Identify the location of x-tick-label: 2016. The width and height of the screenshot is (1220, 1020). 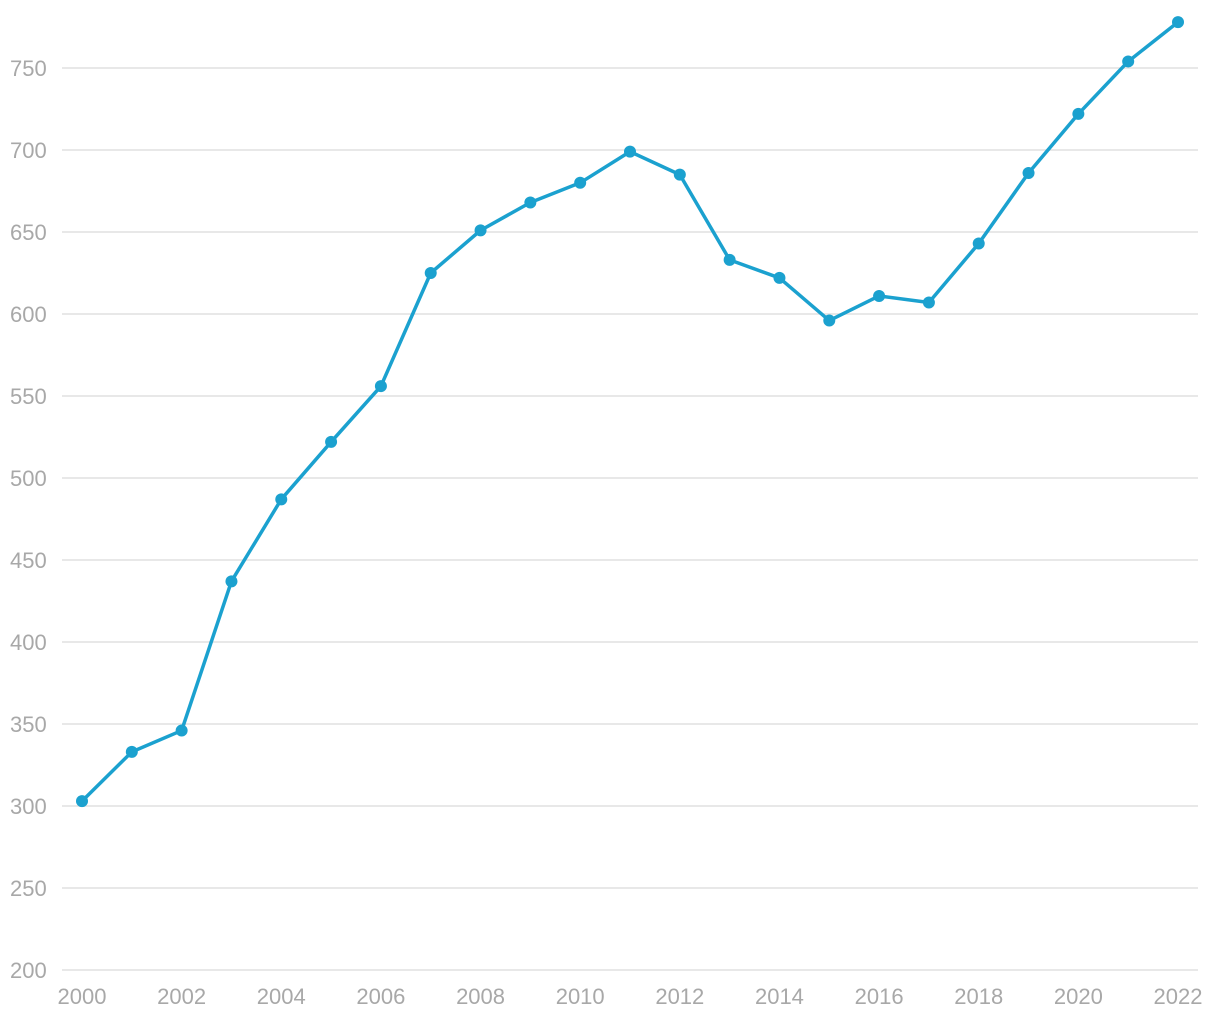
(879, 996).